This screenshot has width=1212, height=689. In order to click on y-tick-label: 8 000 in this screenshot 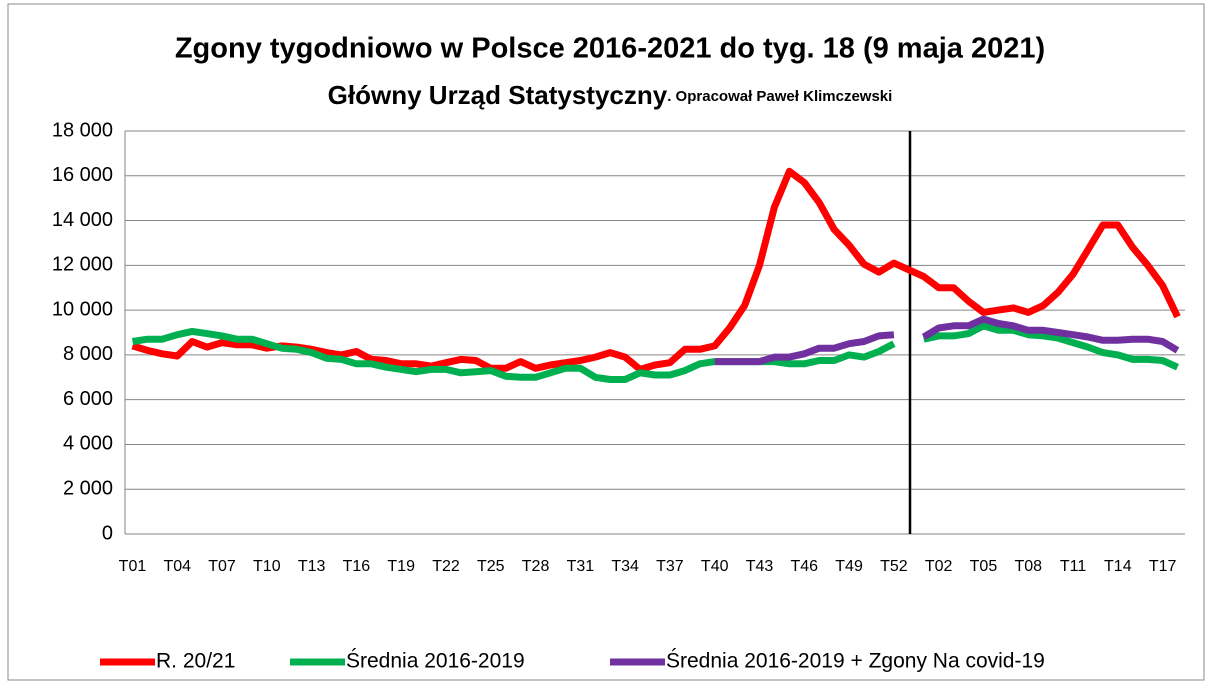, I will do `click(88, 354)`.